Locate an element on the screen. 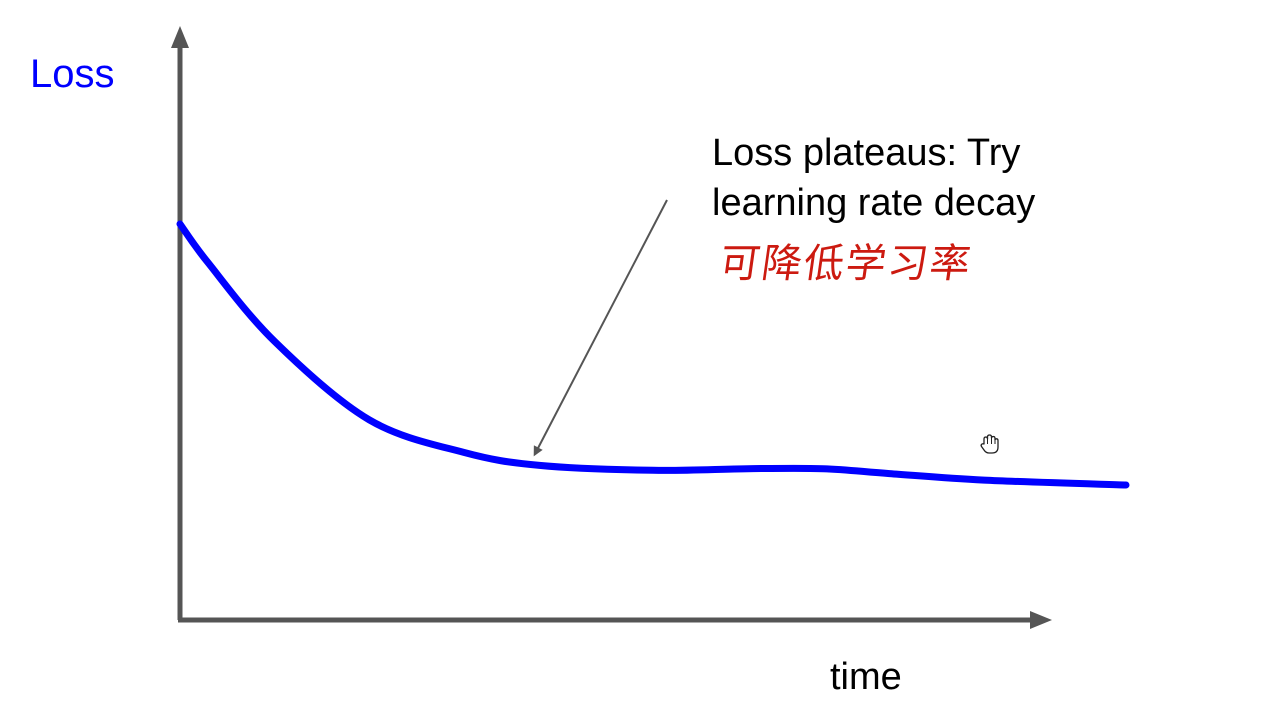  handwritten-note: 可降低学习率 is located at coordinates (846, 264).